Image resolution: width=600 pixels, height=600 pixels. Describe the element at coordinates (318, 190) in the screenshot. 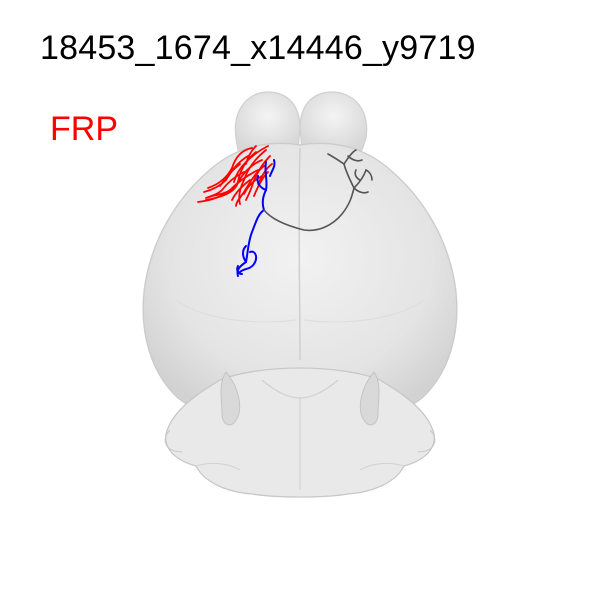

I see `gray-axon-projection` at that location.